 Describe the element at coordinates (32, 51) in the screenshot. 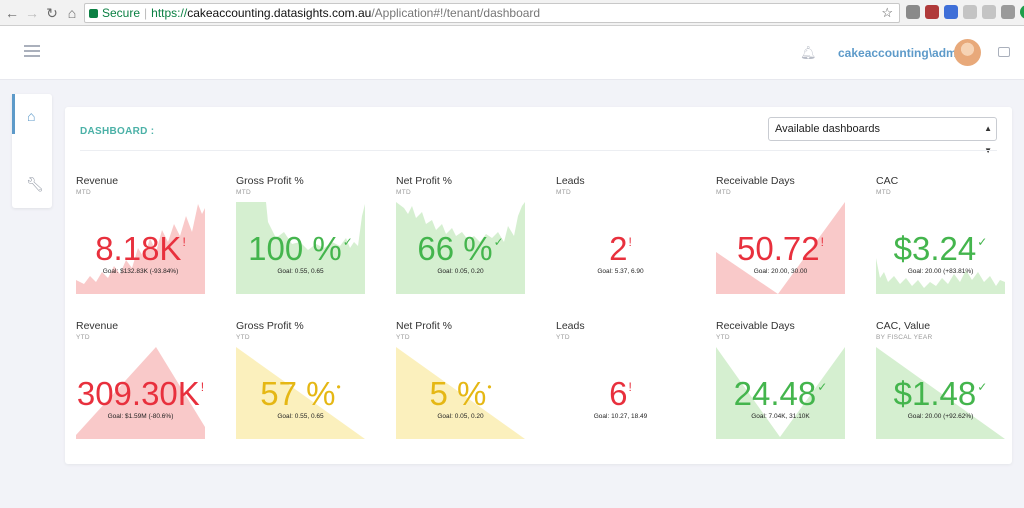

I see `menu-icon` at that location.